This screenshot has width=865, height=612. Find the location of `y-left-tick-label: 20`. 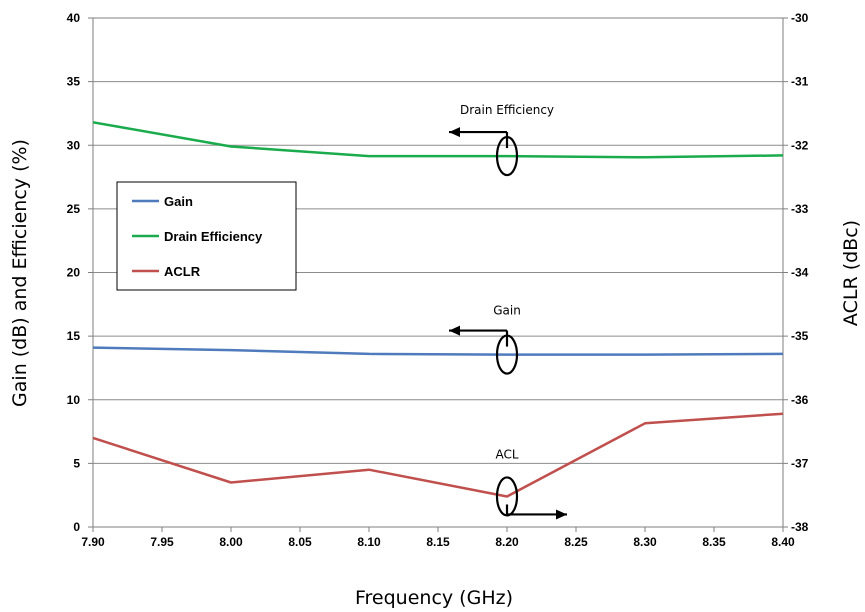

y-left-tick-label: 20 is located at coordinates (74, 273).